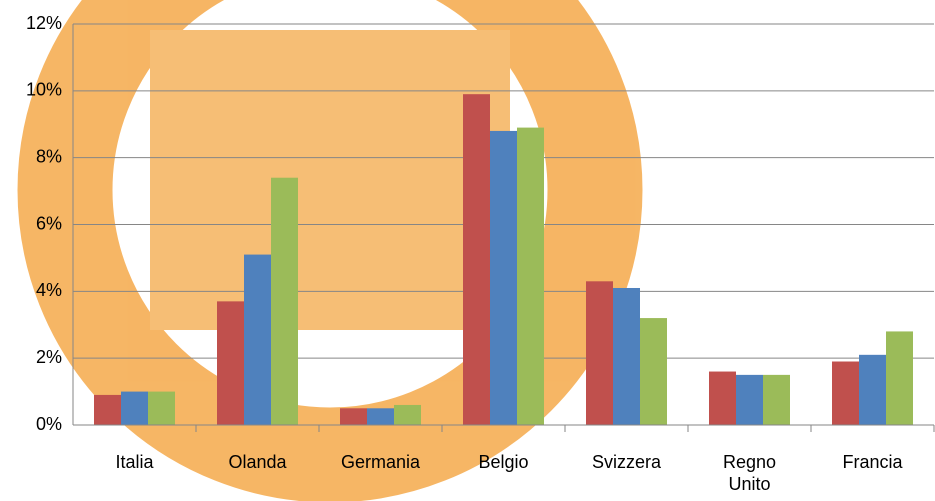 Image resolution: width=935 pixels, height=501 pixels. I want to click on y-tick-label: 0%, so click(49, 424).